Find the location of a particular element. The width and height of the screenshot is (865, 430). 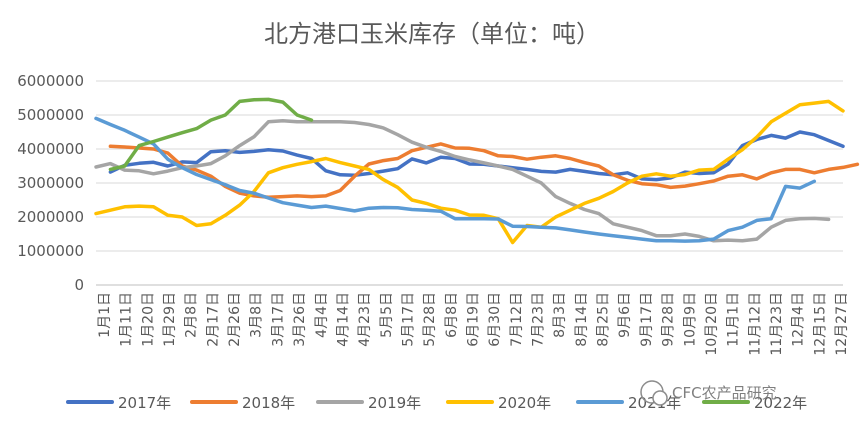

x-tick-label: 5月5日 is located at coordinates (387, 315).